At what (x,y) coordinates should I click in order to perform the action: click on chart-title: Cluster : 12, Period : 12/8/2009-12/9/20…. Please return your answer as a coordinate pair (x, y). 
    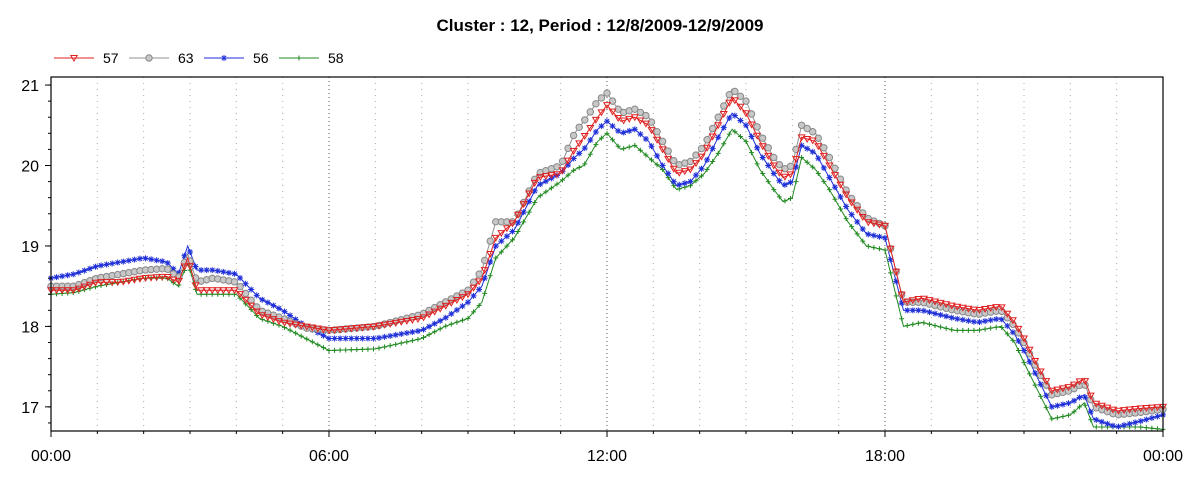
    Looking at the image, I should click on (600, 25).